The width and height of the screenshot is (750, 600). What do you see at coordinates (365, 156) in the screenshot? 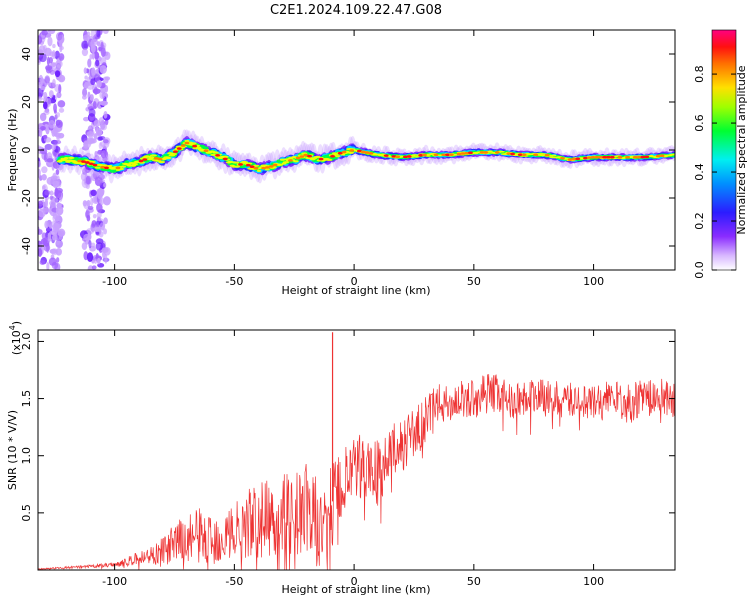
I see `heatmap-ridge-layer` at bounding box center [365, 156].